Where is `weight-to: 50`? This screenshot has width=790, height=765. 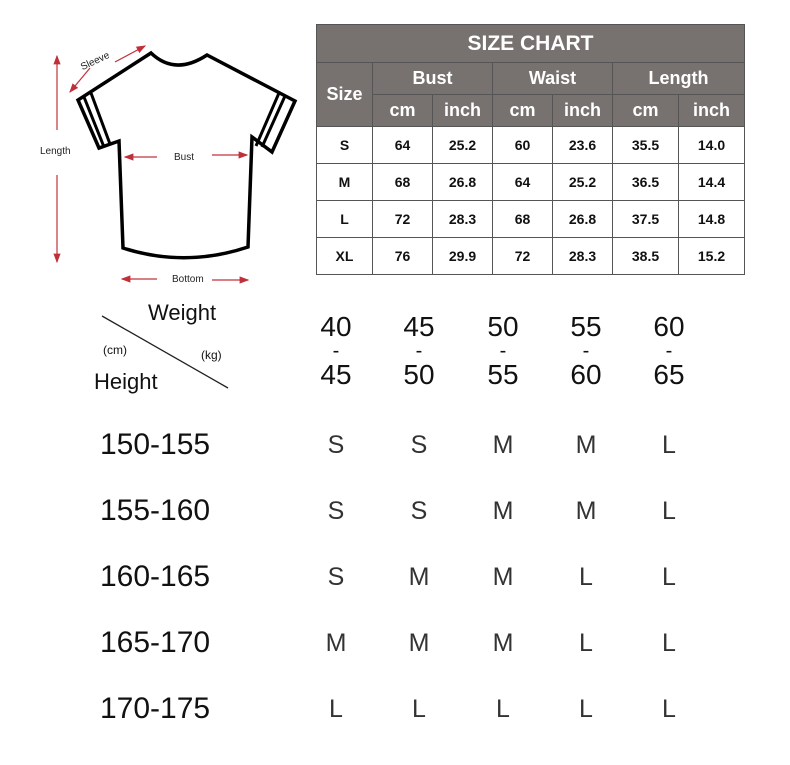 weight-to: 50 is located at coordinates (419, 374).